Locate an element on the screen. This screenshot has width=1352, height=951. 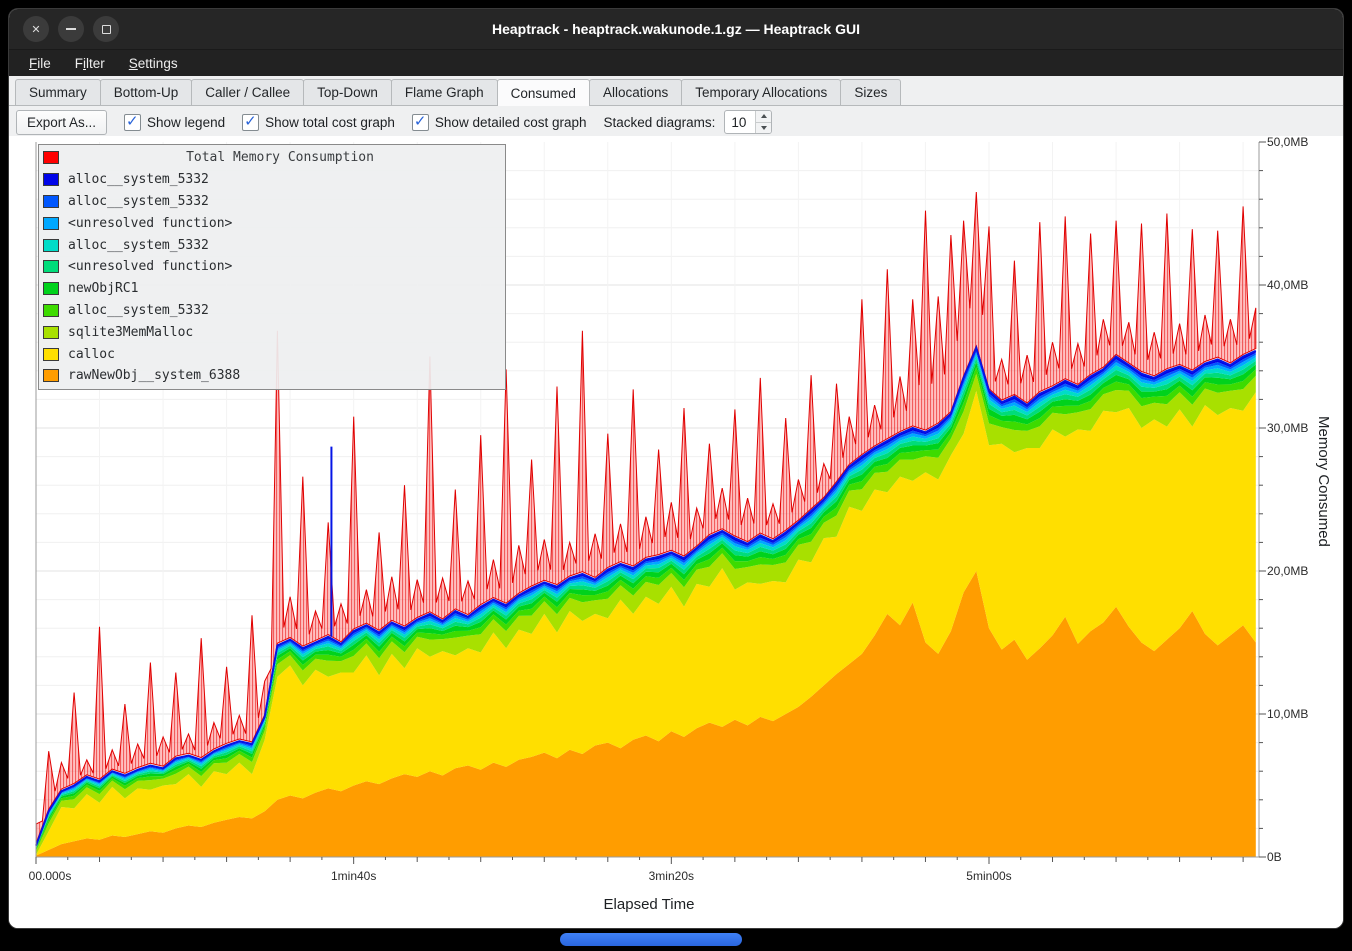
tab-consumed: Consumed is located at coordinates (543, 92).